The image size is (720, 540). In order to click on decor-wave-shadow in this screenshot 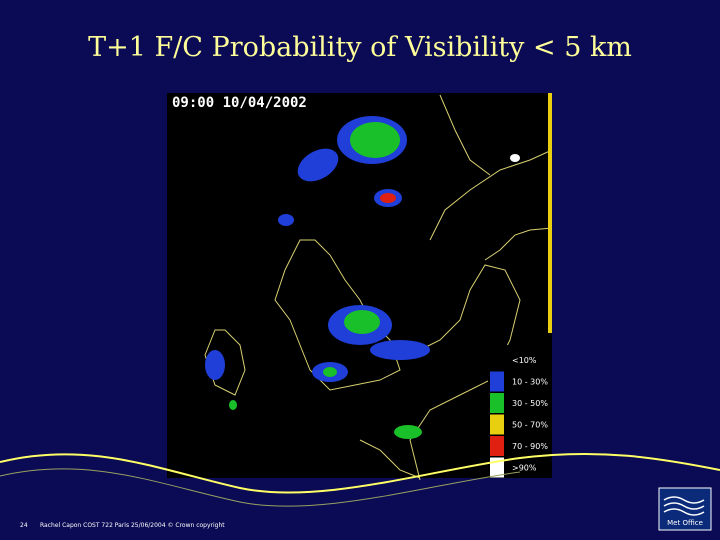, I will do `click(260, 487)`.